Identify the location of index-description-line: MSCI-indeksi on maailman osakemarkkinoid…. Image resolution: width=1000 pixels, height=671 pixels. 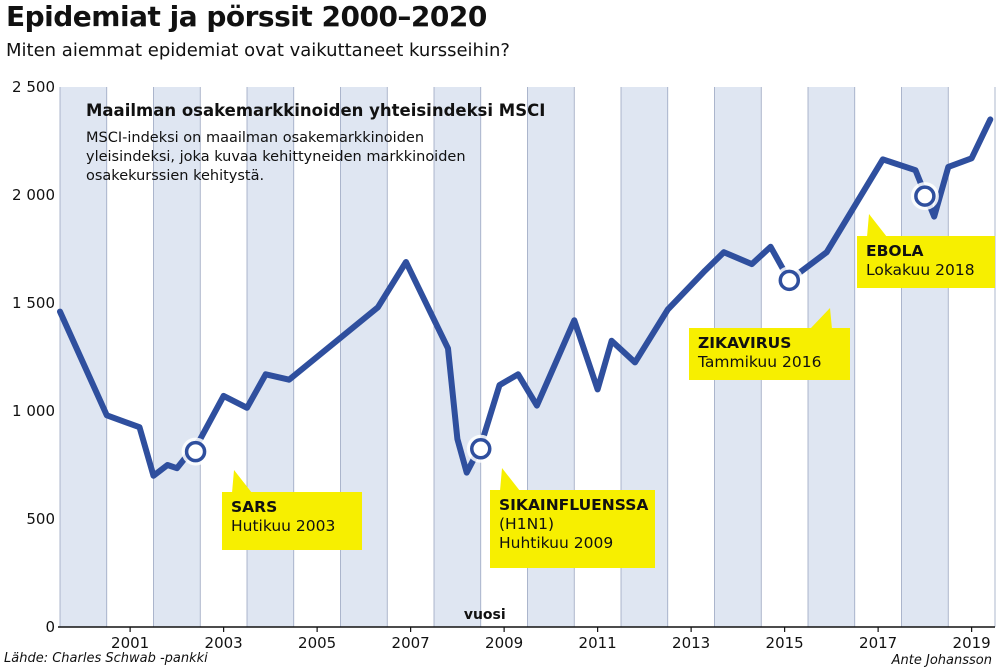
(255, 138).